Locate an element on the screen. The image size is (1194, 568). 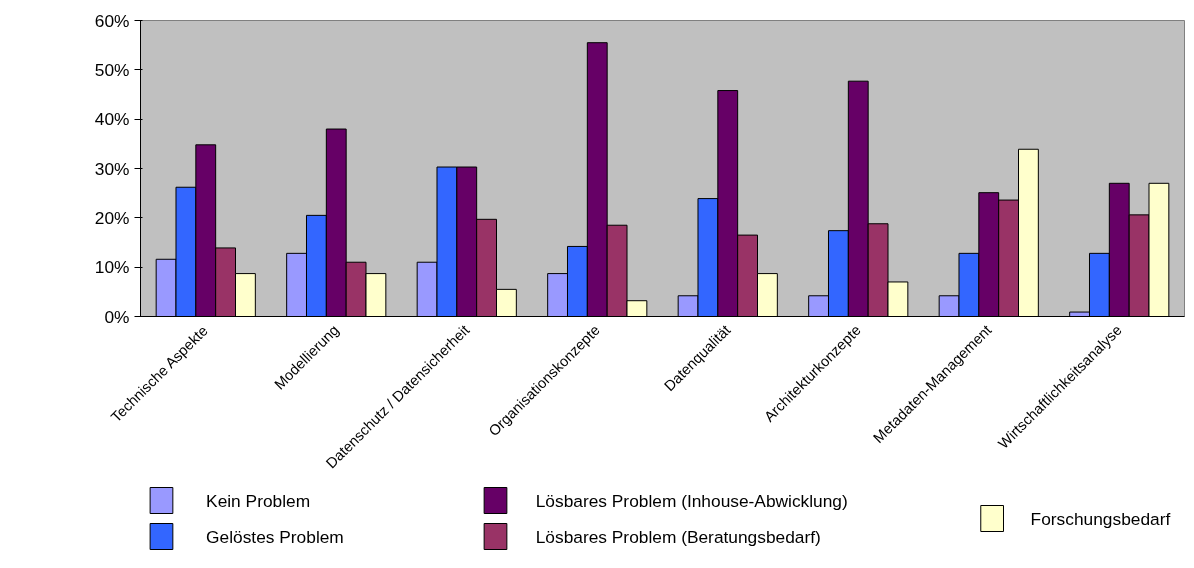
y-tick-label: 50% is located at coordinates (112, 69).